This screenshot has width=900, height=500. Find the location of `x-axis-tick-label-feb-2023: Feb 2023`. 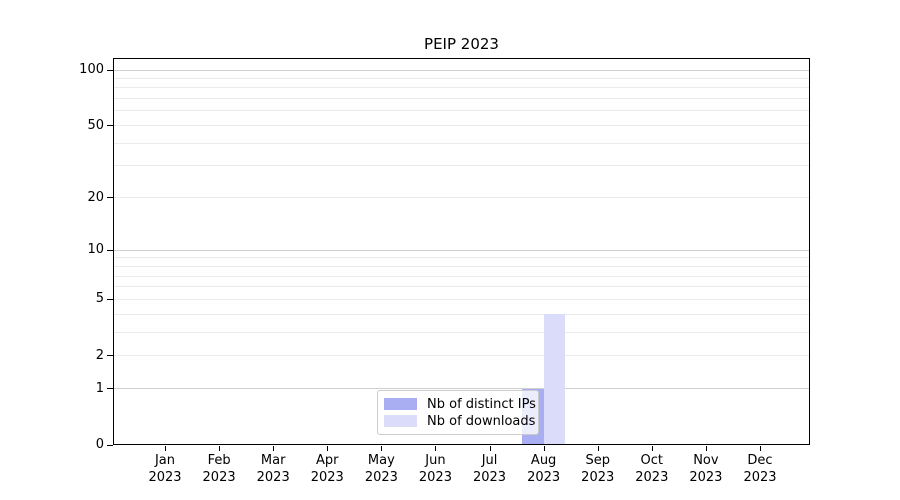

x-axis-tick-label-feb-2023: Feb 2023 is located at coordinates (219, 469).